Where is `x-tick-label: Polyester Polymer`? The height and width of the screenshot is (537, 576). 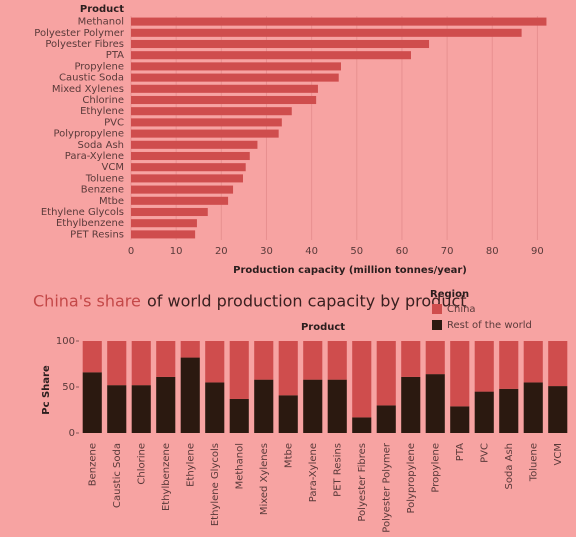 x-tick-label: Polyester Polymer is located at coordinates (386, 487).